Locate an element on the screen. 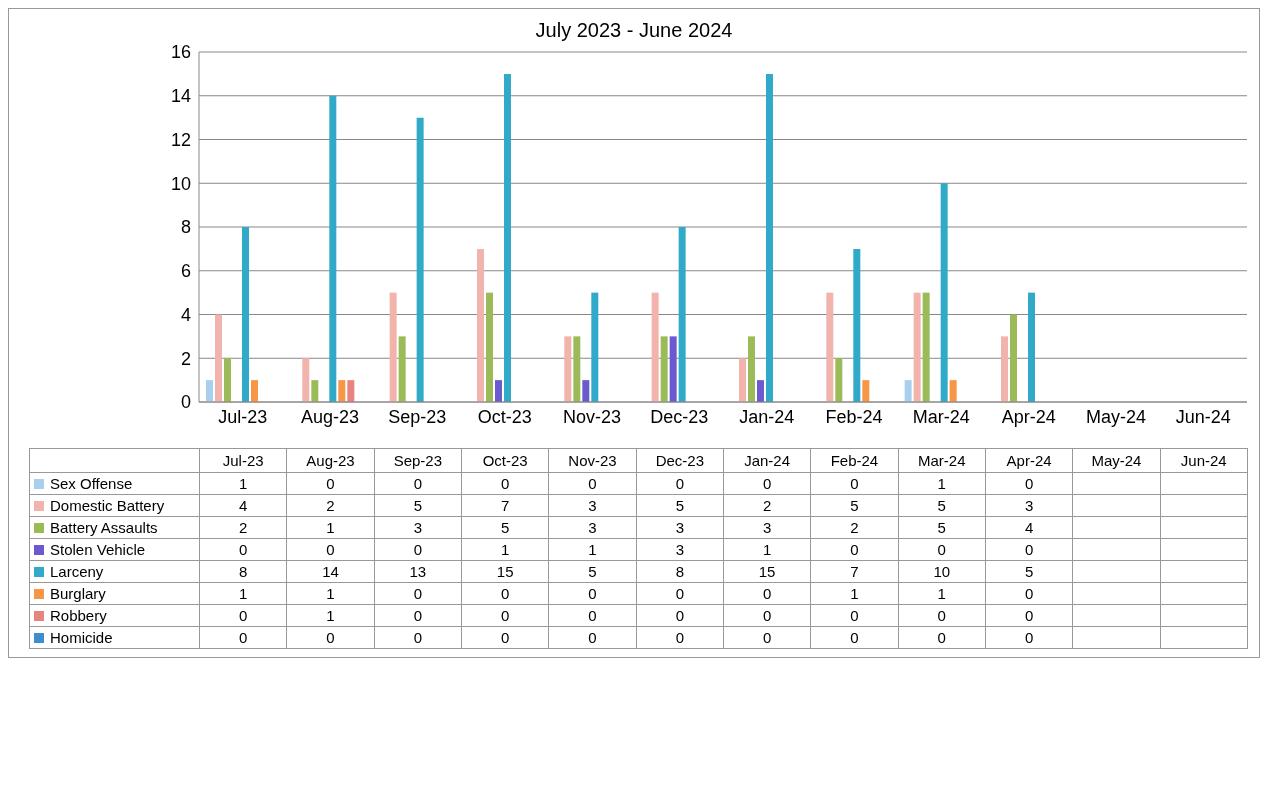  y-tick-label: 10 is located at coordinates (180, 183).